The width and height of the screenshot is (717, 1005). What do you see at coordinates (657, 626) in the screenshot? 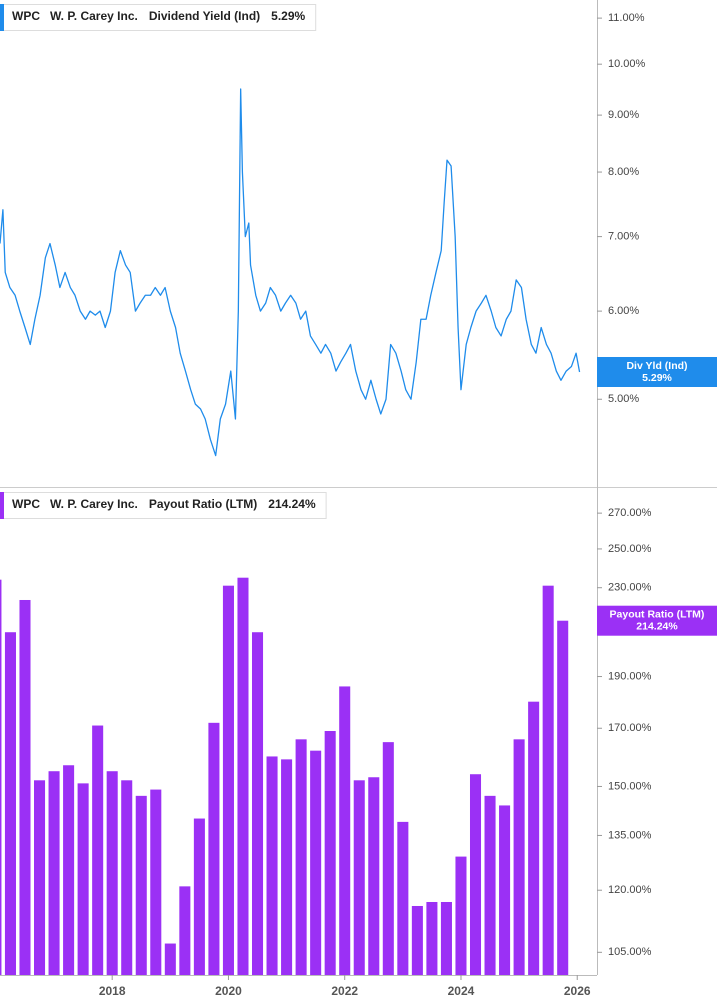
I see `badge-value: 214.24%` at bounding box center [657, 626].